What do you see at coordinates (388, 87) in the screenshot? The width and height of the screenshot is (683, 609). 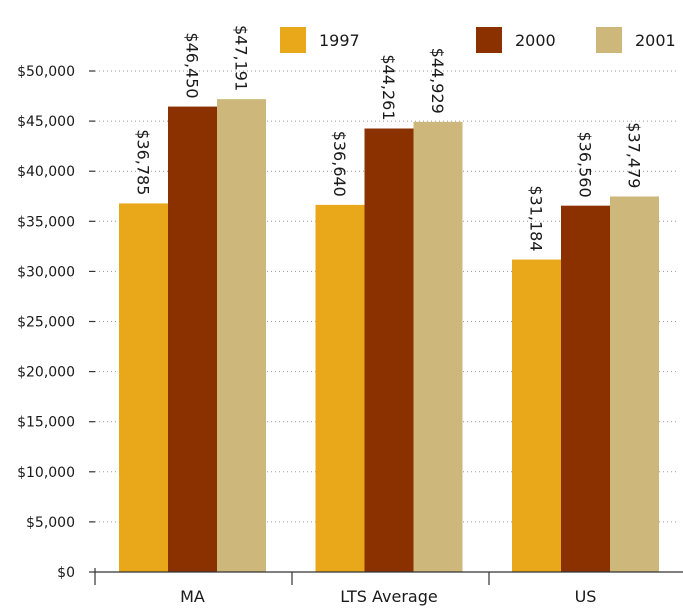 I see `data-label: $44,261` at bounding box center [388, 87].